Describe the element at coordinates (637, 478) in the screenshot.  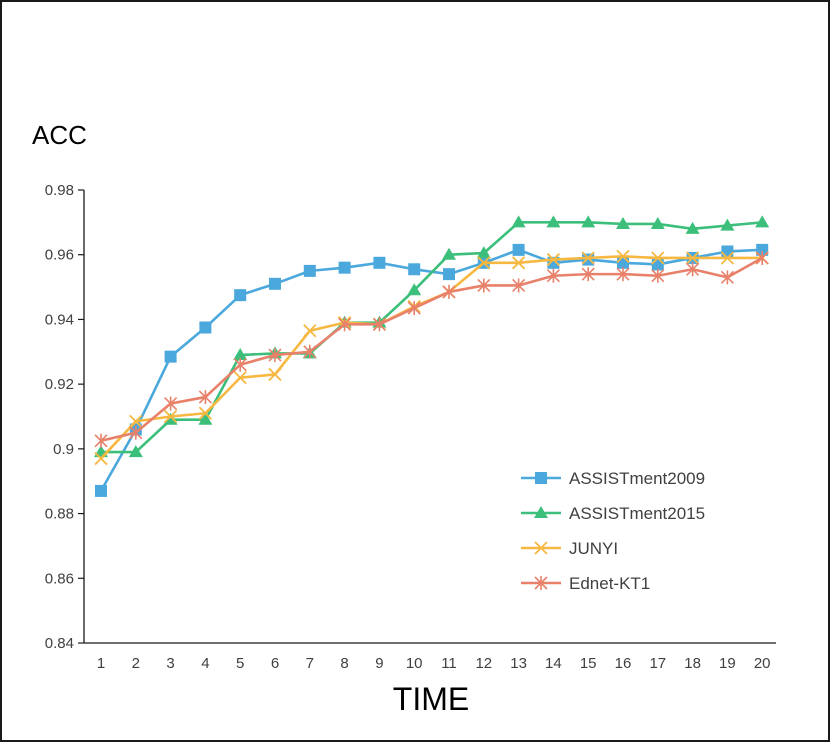
I see `legend-label: ASSISTment2009` at that location.